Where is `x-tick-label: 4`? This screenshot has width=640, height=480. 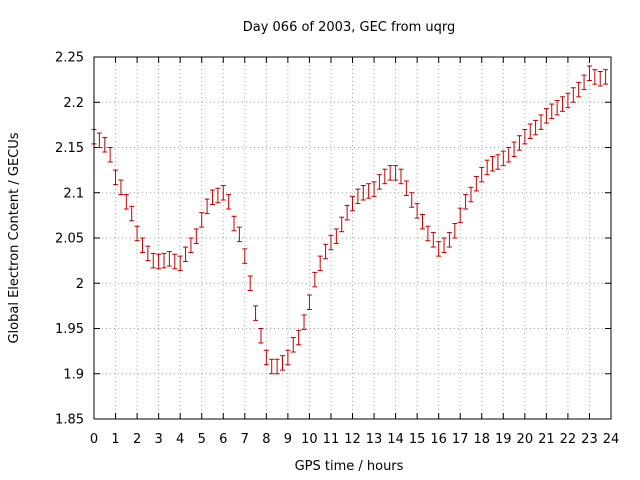
x-tick-label: 4 is located at coordinates (180, 439).